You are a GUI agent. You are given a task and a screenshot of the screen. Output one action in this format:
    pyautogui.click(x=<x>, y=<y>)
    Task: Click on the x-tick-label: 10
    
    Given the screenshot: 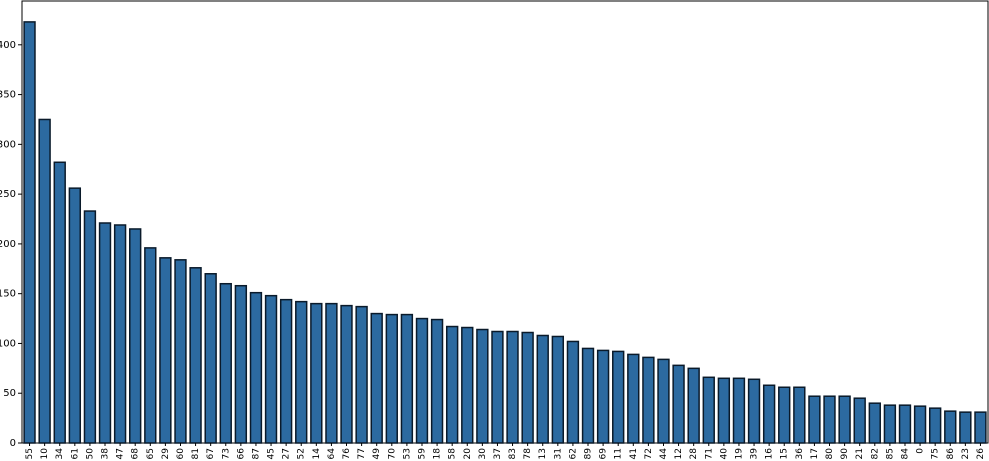 What is the action you would take?
    pyautogui.click(x=45, y=454)
    